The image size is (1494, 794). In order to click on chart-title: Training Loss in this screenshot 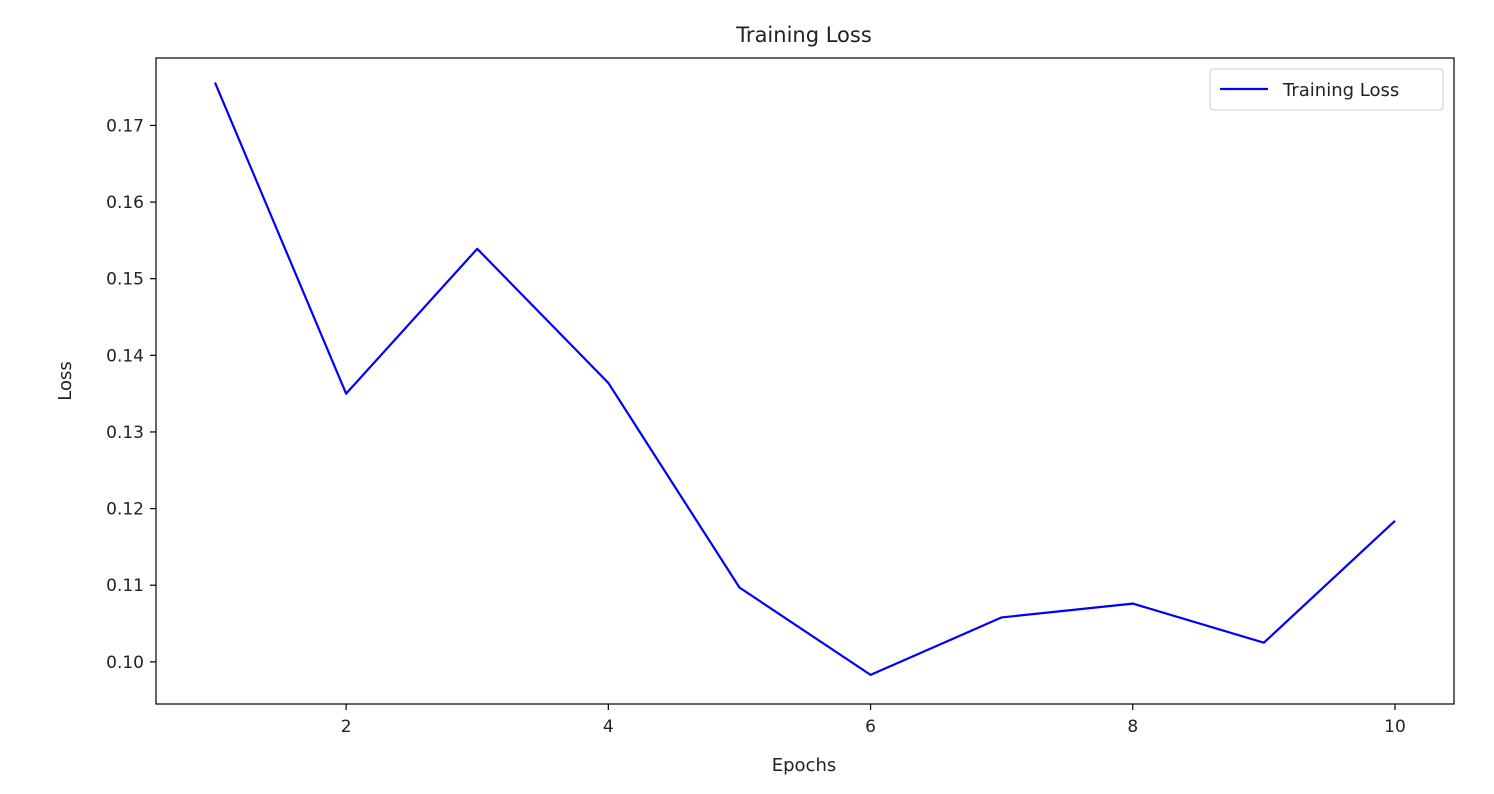, I will do `click(803, 35)`.